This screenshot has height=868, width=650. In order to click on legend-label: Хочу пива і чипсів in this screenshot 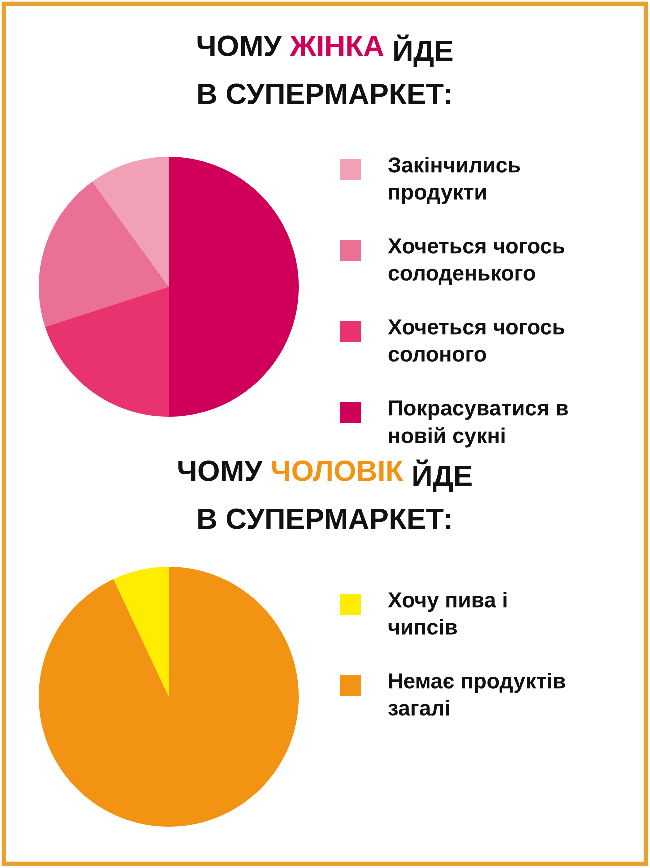, I will do `click(447, 613)`.